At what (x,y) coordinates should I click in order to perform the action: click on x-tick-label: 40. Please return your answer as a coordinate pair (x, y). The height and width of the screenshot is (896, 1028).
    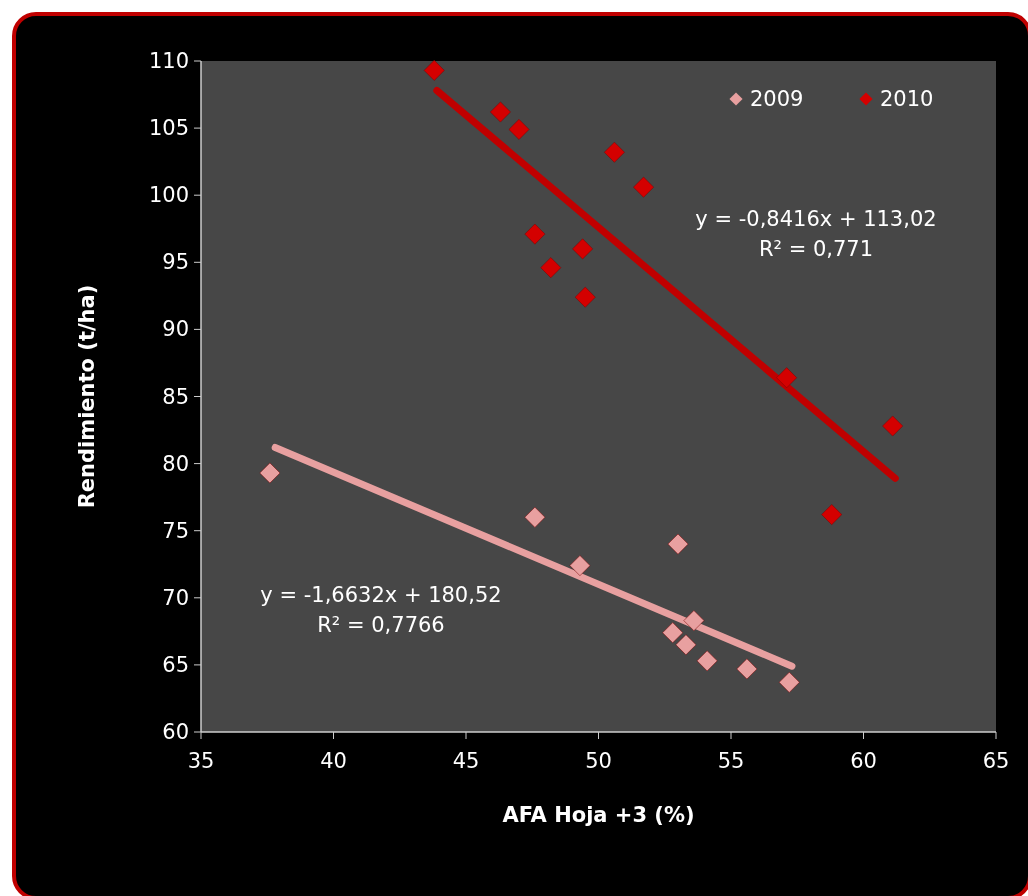
    Looking at the image, I should click on (333, 761).